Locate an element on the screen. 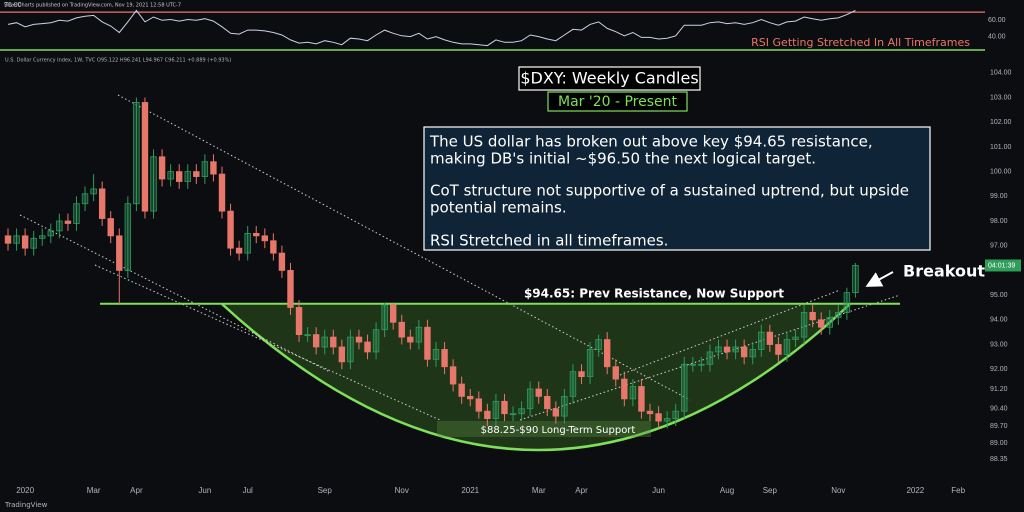 The height and width of the screenshot is (512, 1024). note-box is located at coordinates (677, 188).